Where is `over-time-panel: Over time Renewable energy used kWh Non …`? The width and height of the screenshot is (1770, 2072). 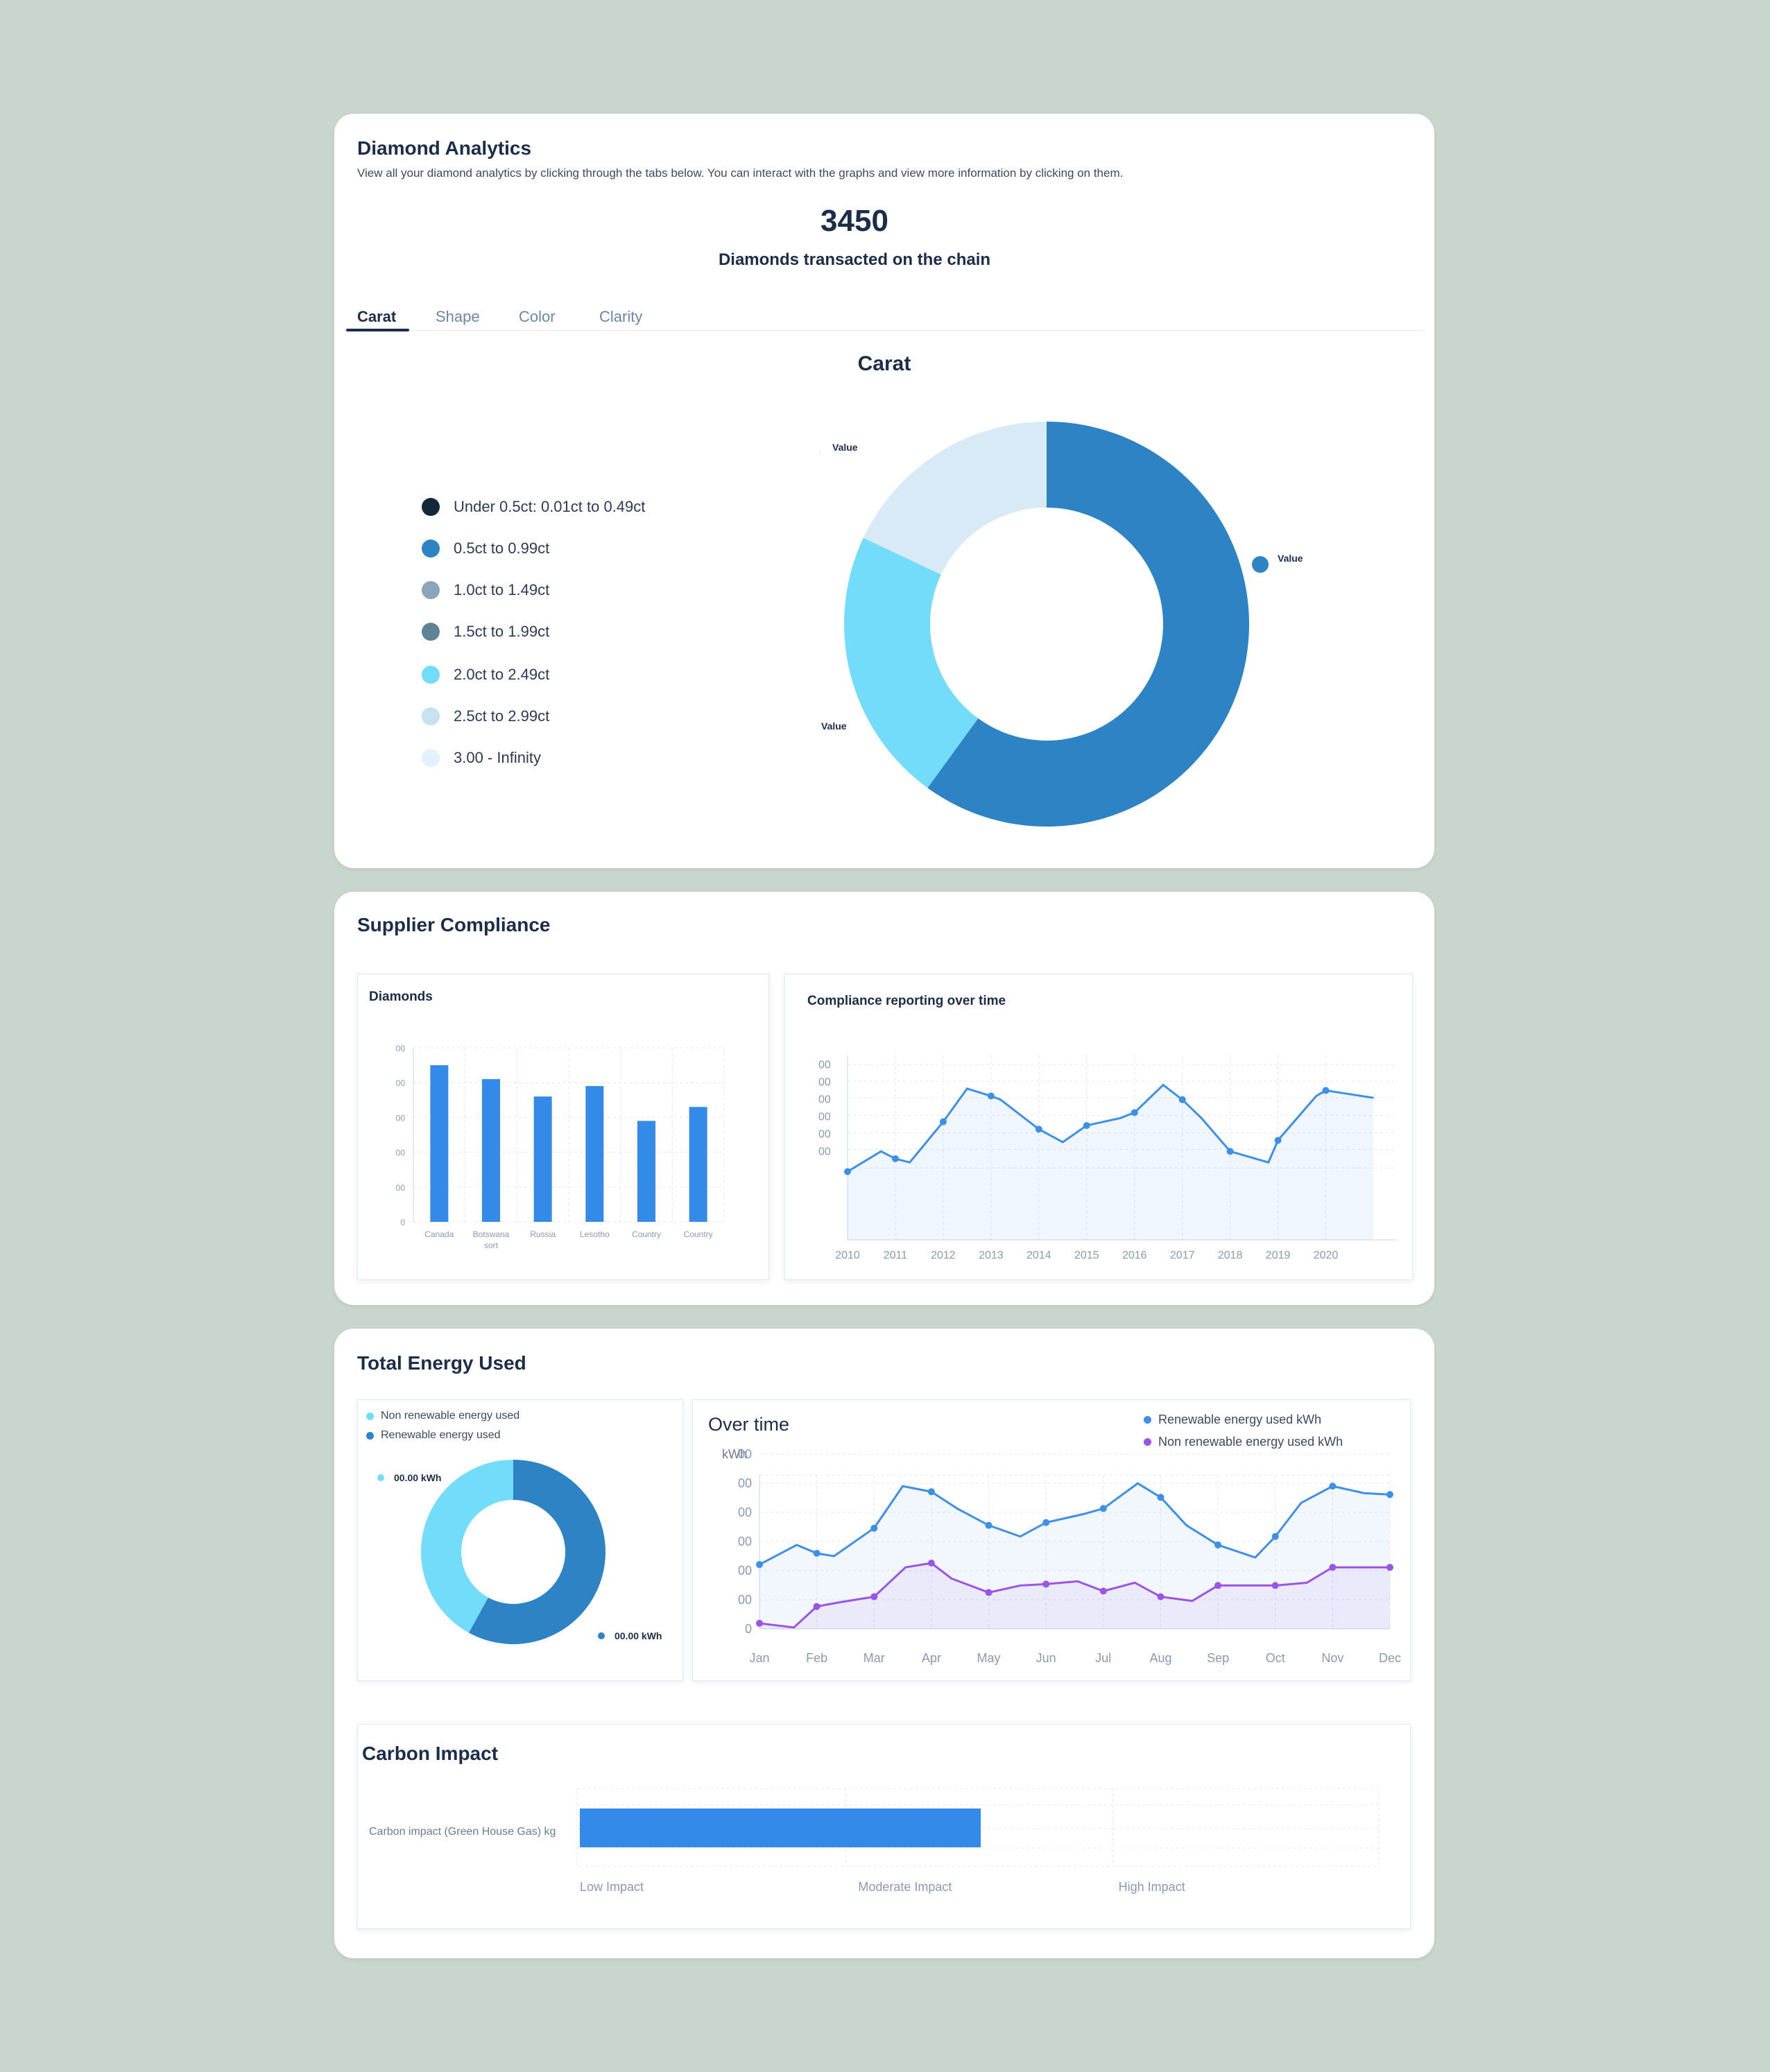
over-time-panel: Over time Renewable energy used kWh Non … is located at coordinates (1052, 1540).